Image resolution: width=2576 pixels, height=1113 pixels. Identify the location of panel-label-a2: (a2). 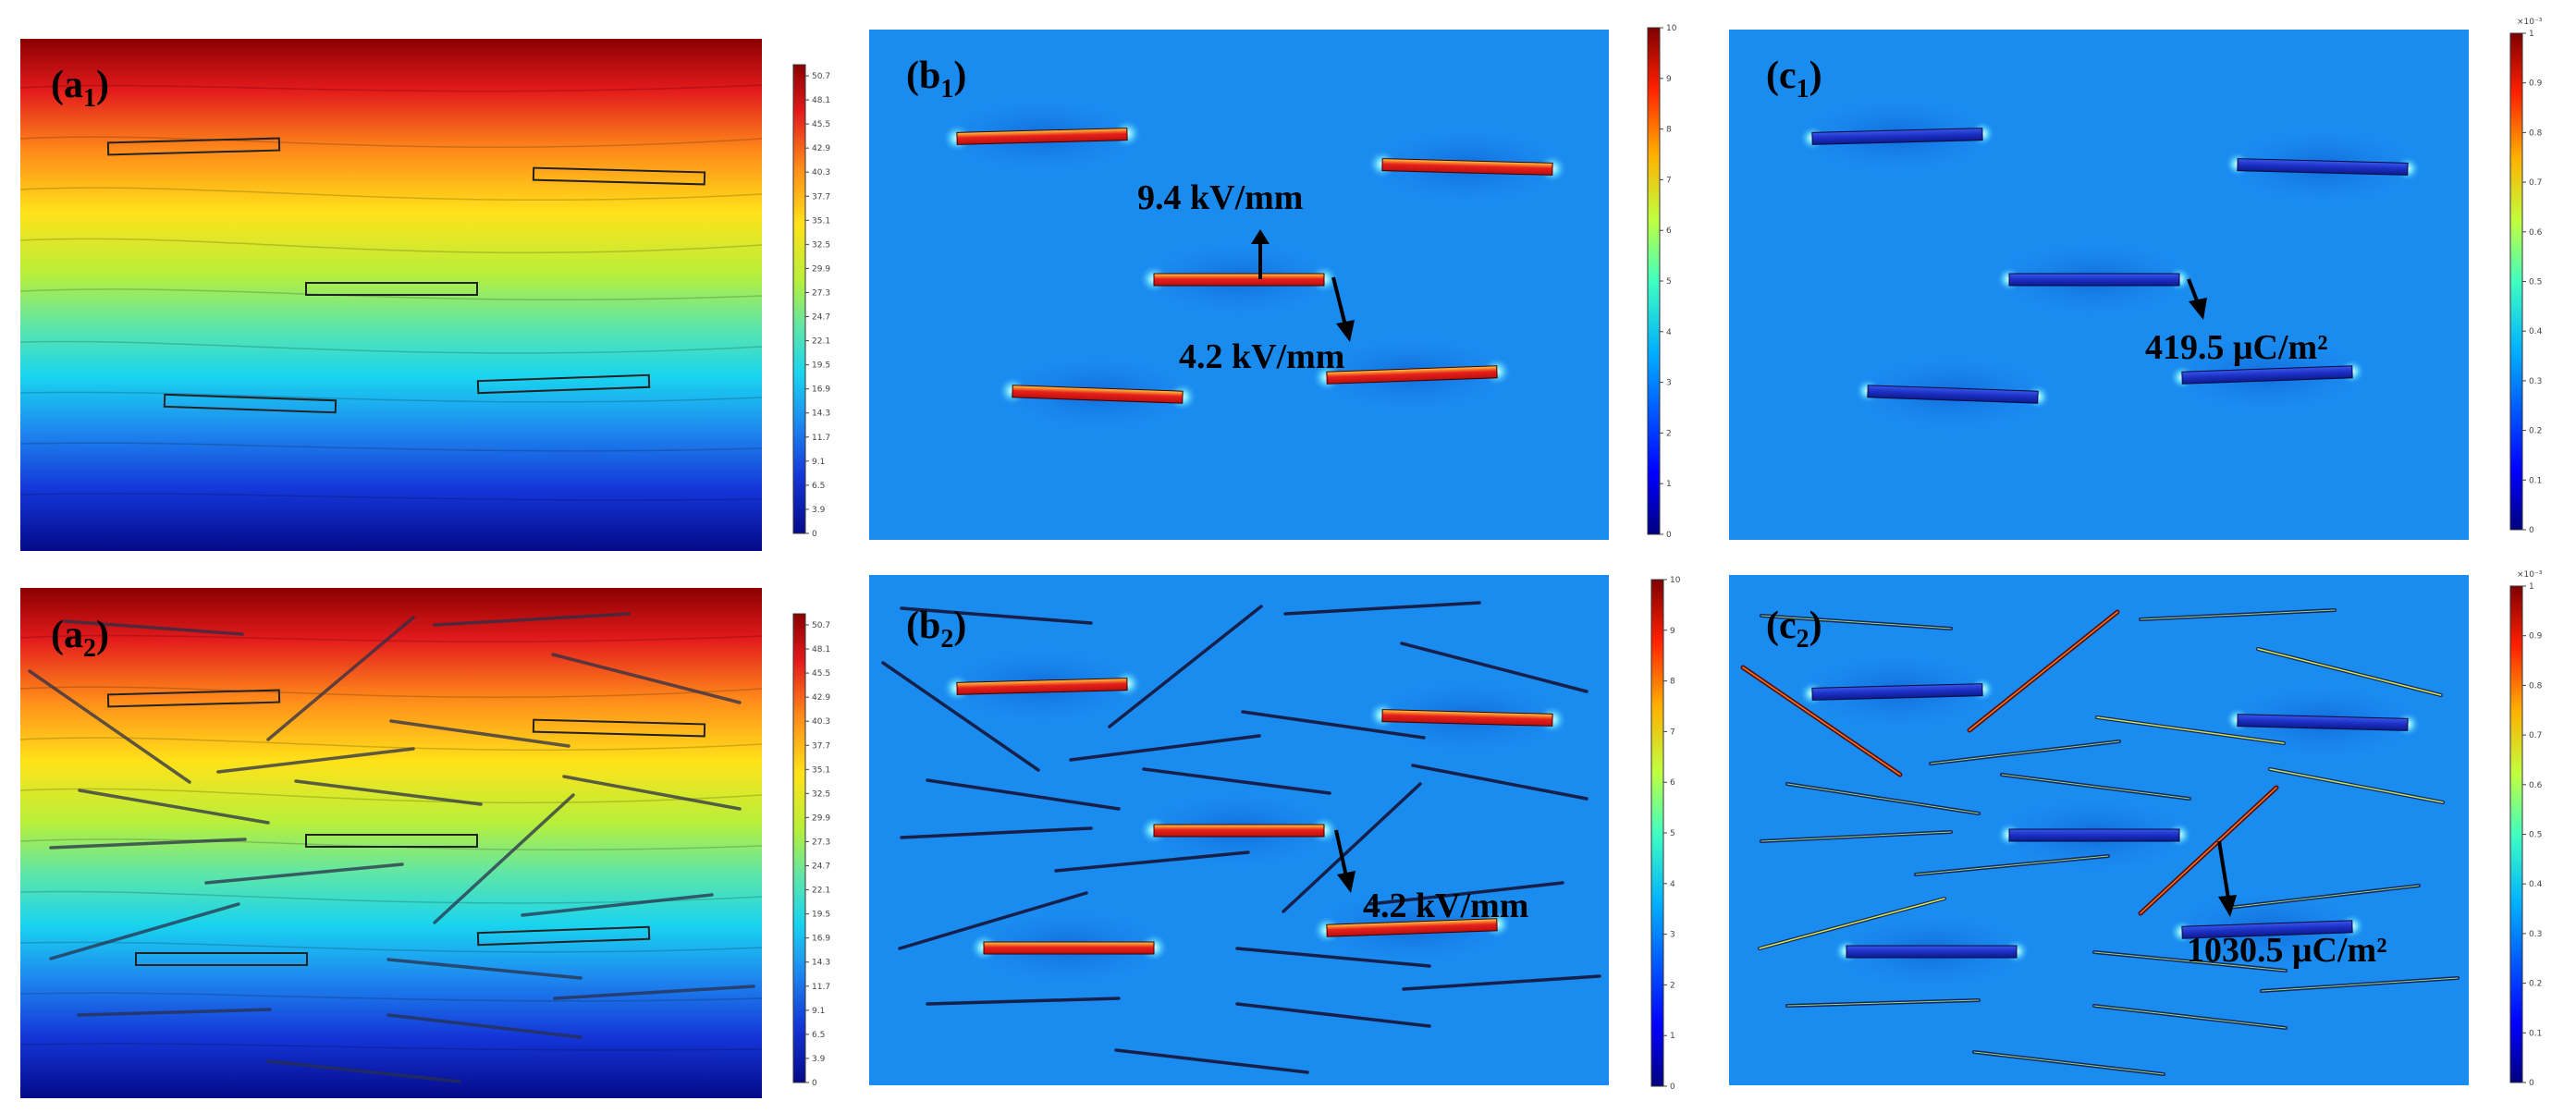
(80, 638).